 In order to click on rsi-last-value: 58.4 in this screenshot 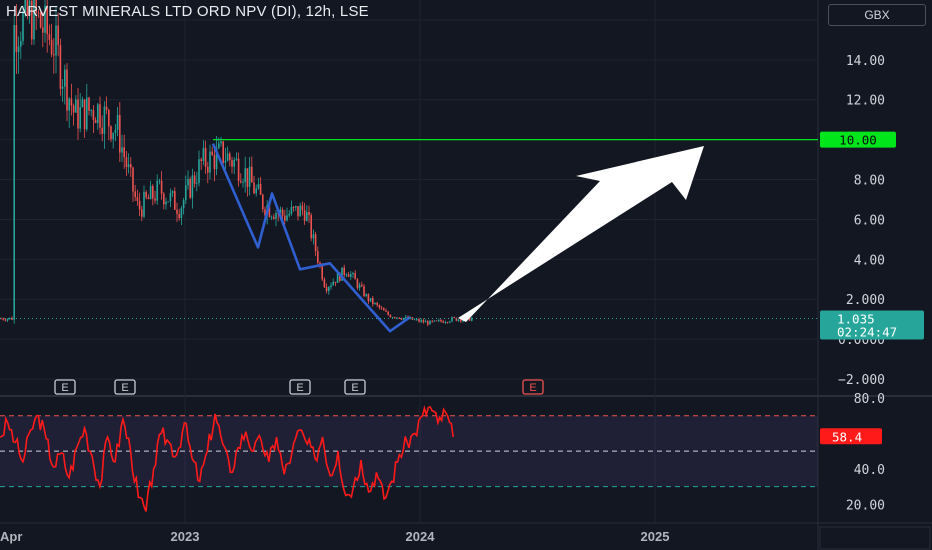, I will do `click(847, 436)`.